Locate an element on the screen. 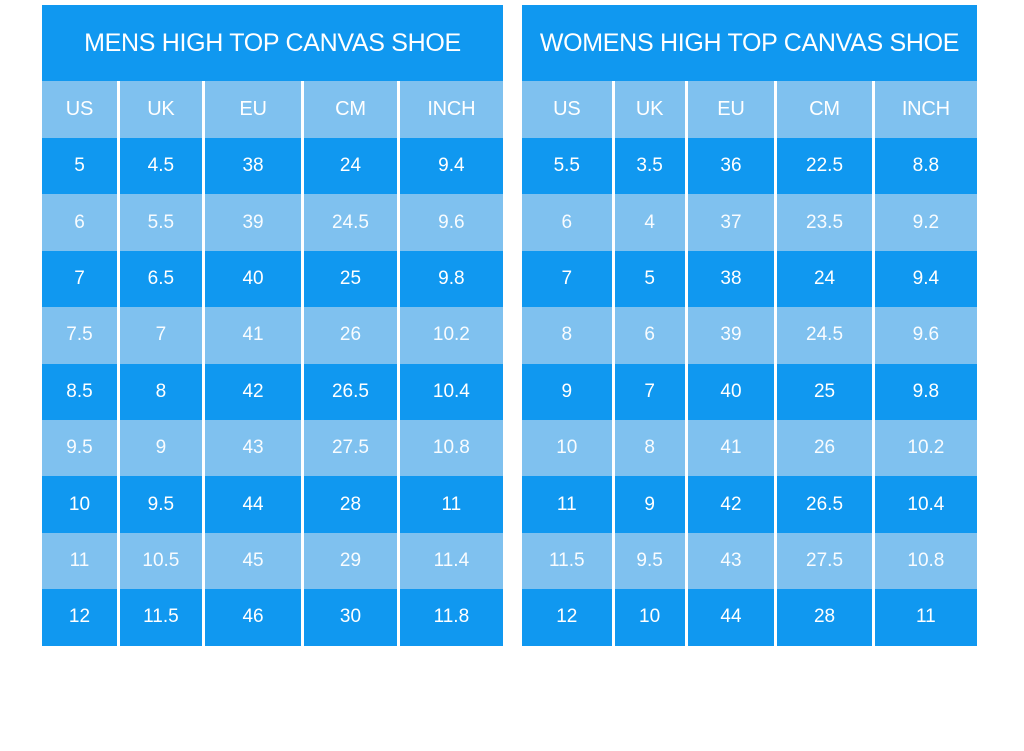 The height and width of the screenshot is (751, 1024). table-cell: 30 is located at coordinates (350, 617).